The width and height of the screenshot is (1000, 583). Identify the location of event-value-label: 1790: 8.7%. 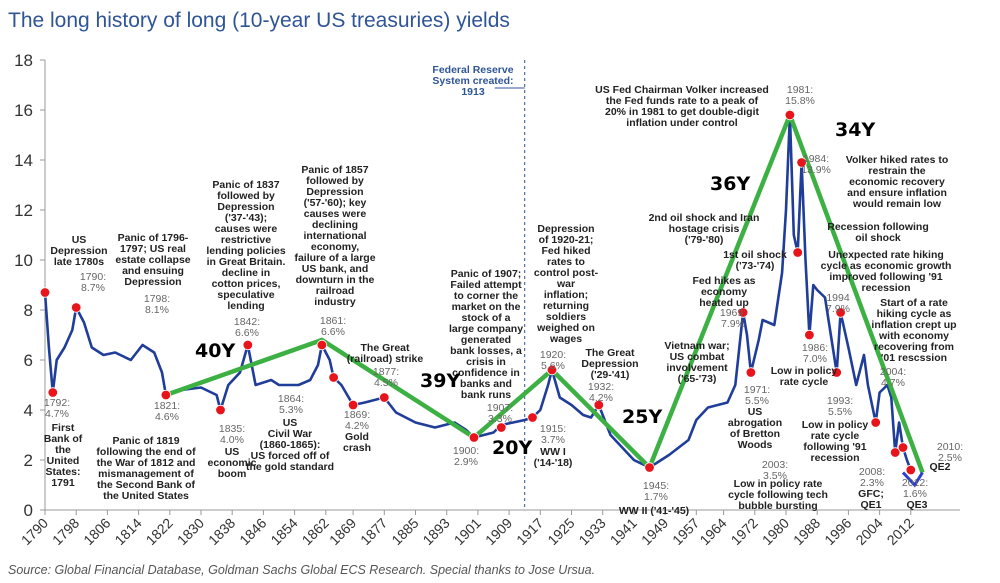
(93, 282).